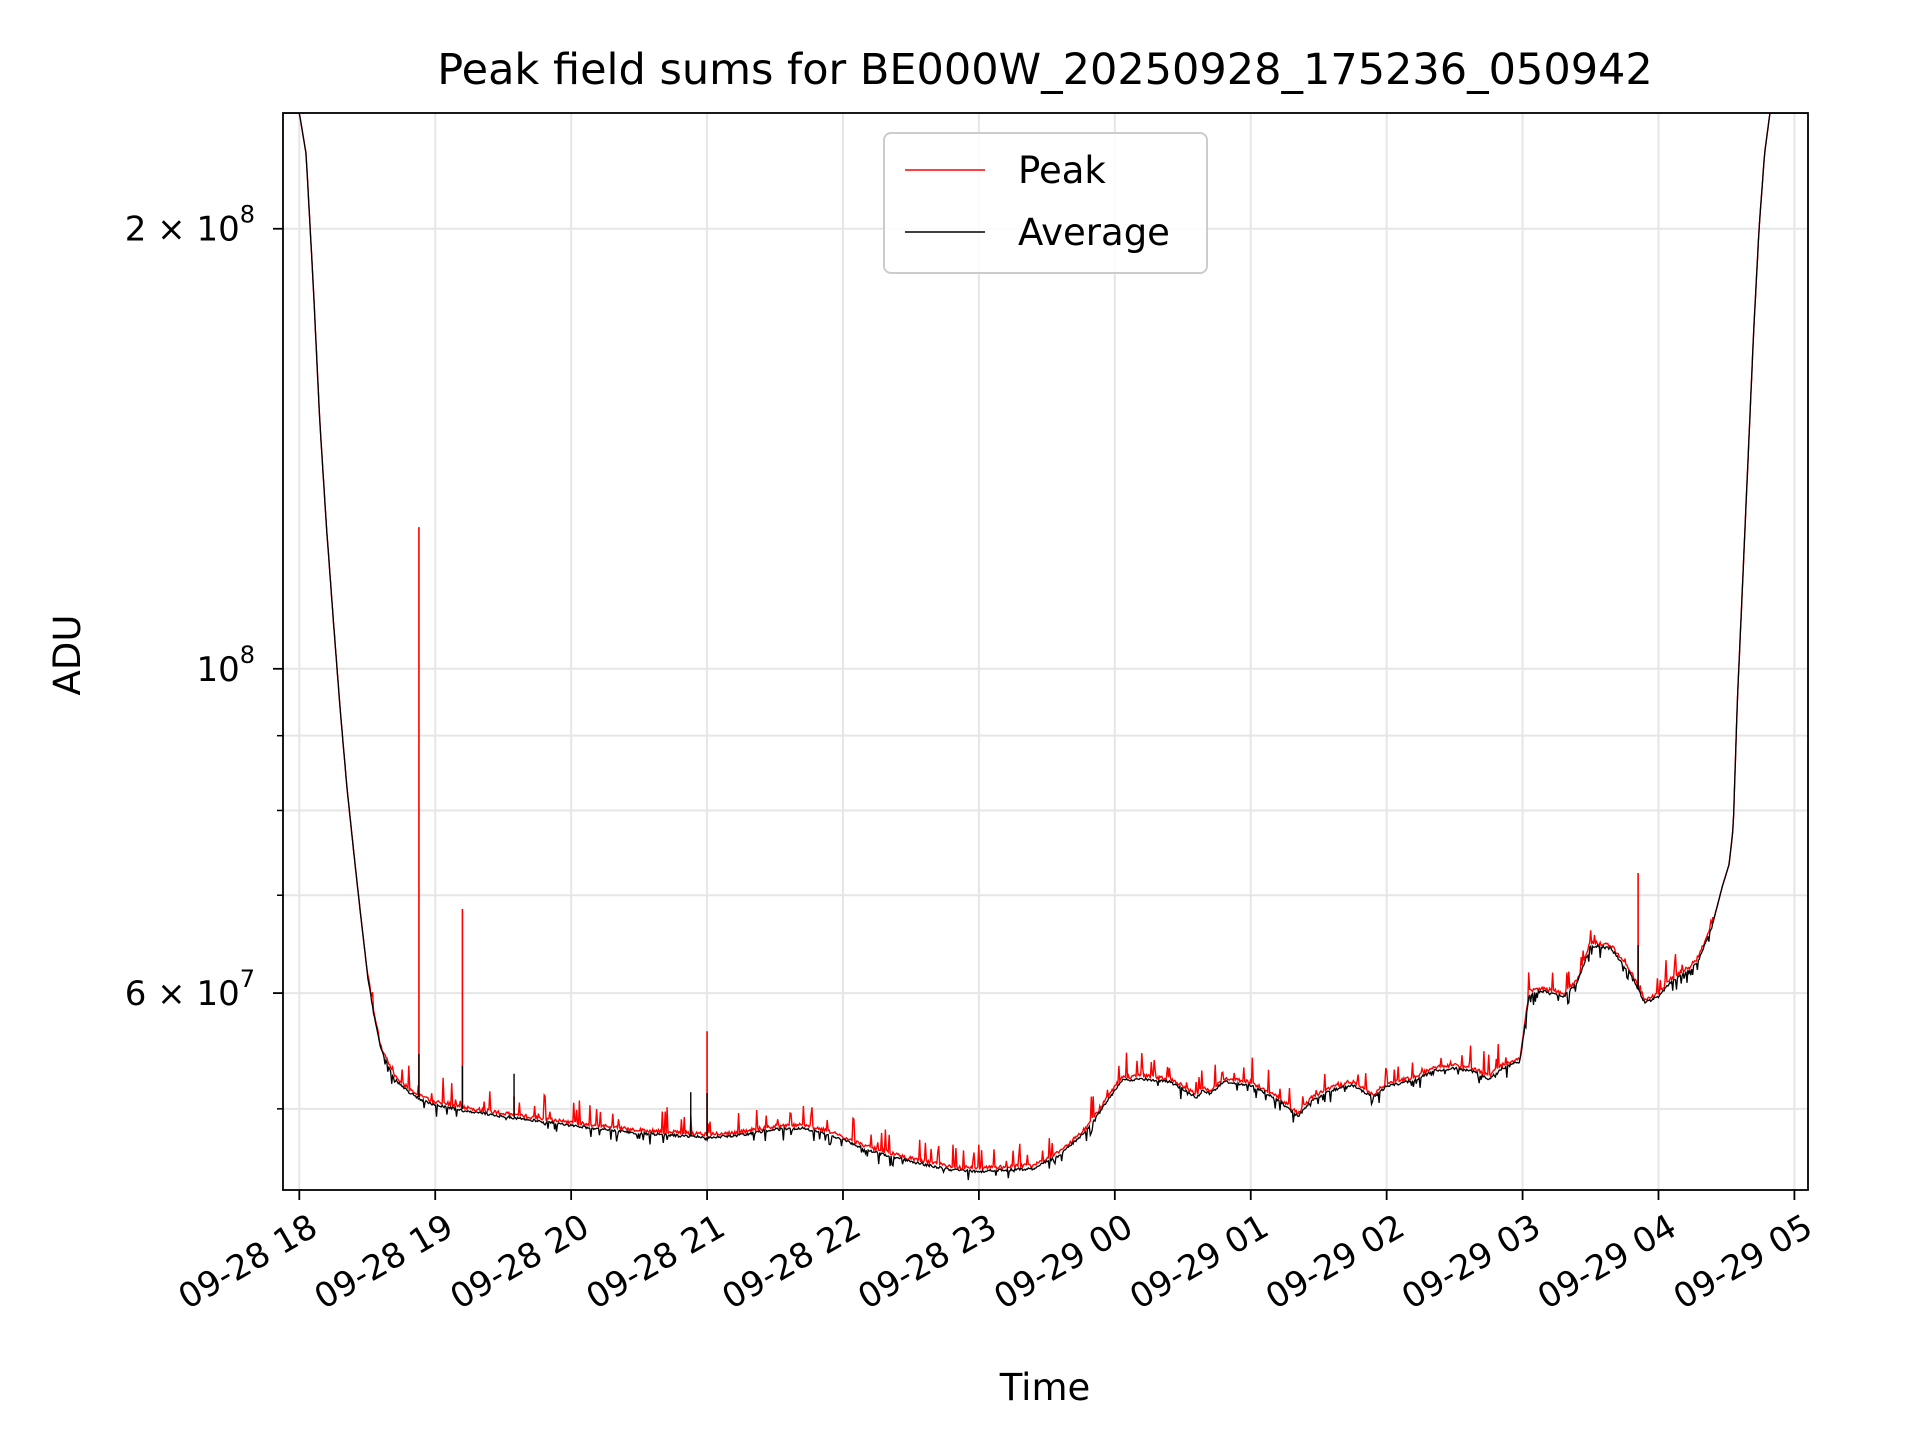 The width and height of the screenshot is (1920, 1440). Describe the element at coordinates (1471, 1262) in the screenshot. I see `x-tick-label: 09-29 03` at that location.